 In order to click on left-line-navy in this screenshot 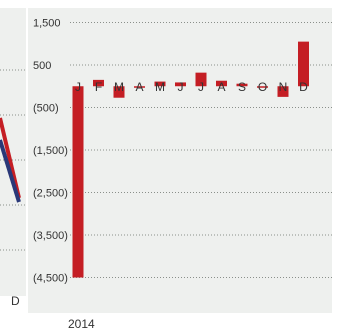, I will do `click(10, 171)`.